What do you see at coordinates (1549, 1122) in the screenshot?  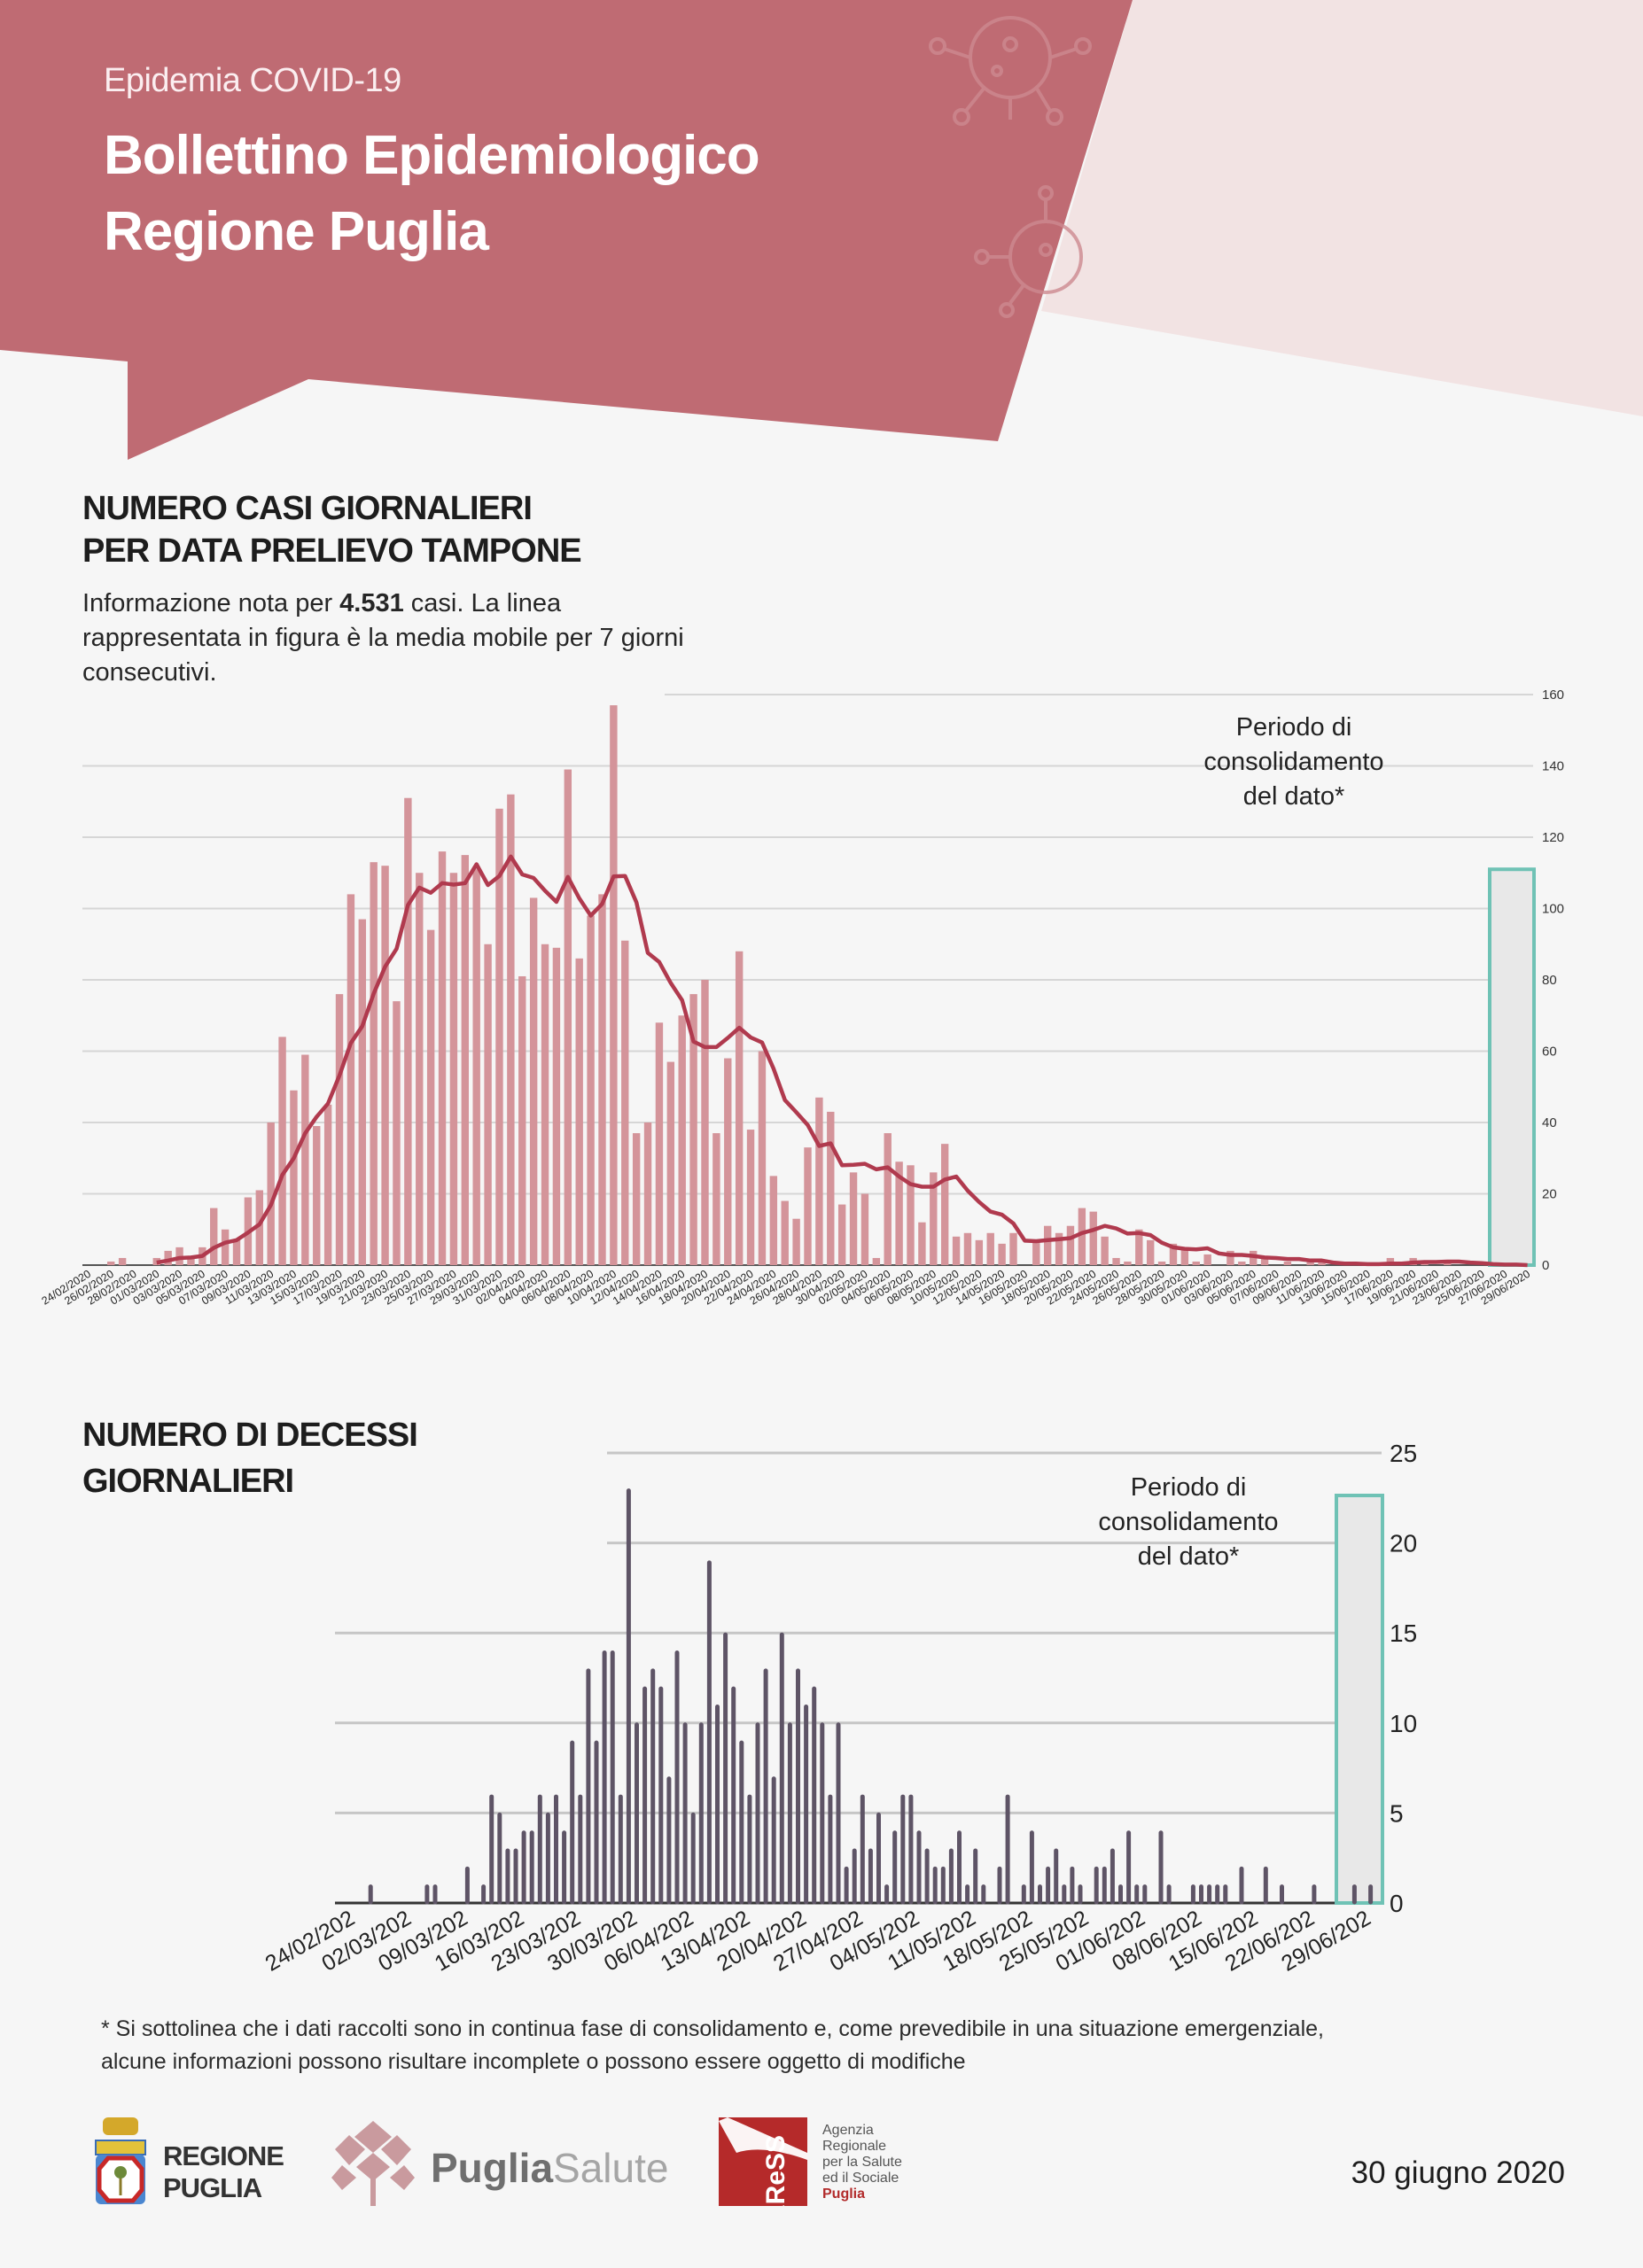 I see `y-tick-label: 40` at bounding box center [1549, 1122].